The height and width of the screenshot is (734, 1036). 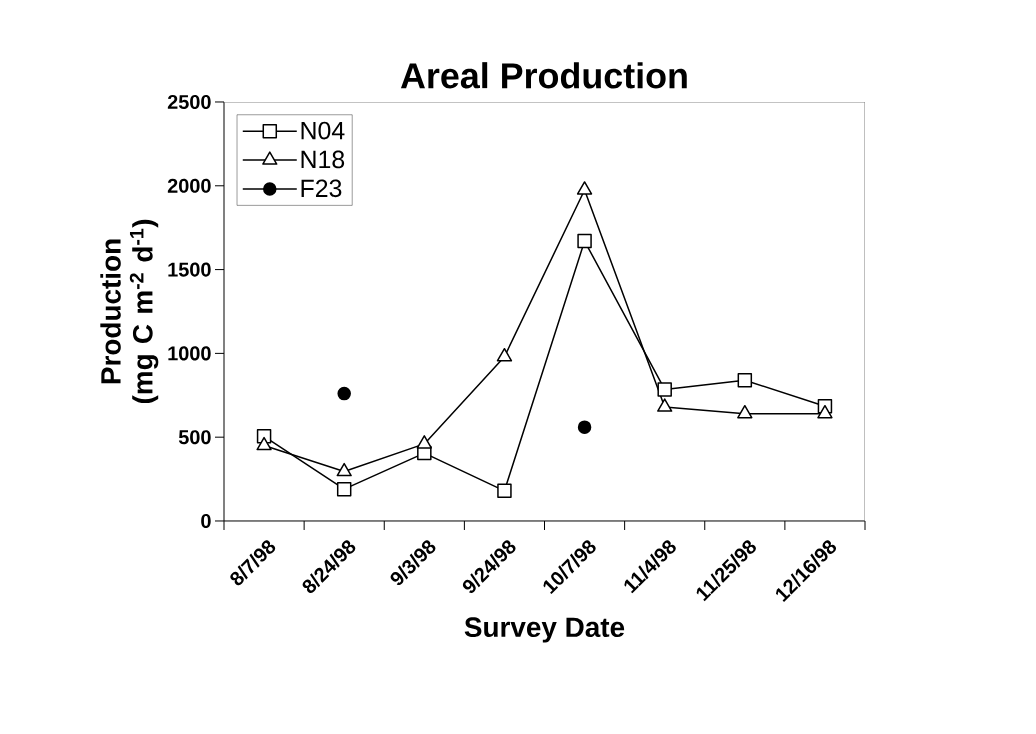 What do you see at coordinates (194, 437) in the screenshot?
I see `y-tick-label: 500` at bounding box center [194, 437].